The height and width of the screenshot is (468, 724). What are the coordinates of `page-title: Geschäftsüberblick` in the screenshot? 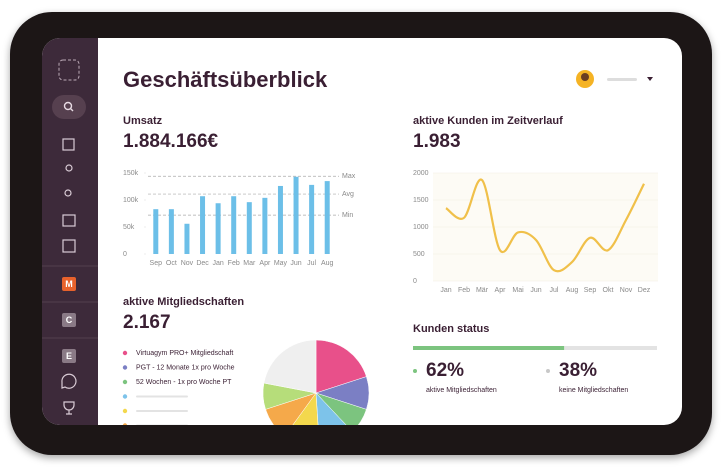 It's located at (225, 79).